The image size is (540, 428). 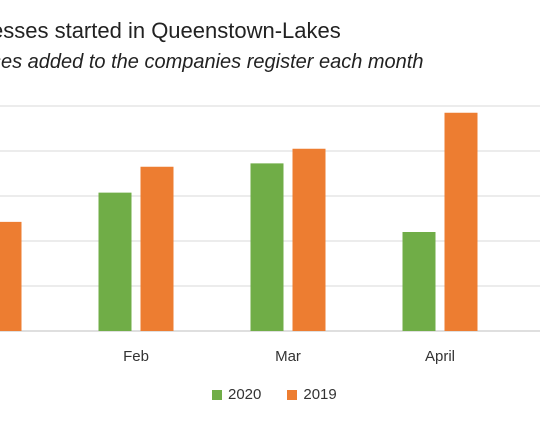 What do you see at coordinates (170, 30) in the screenshot?
I see `chart-title: esses started in Queenstown-Lakes` at bounding box center [170, 30].